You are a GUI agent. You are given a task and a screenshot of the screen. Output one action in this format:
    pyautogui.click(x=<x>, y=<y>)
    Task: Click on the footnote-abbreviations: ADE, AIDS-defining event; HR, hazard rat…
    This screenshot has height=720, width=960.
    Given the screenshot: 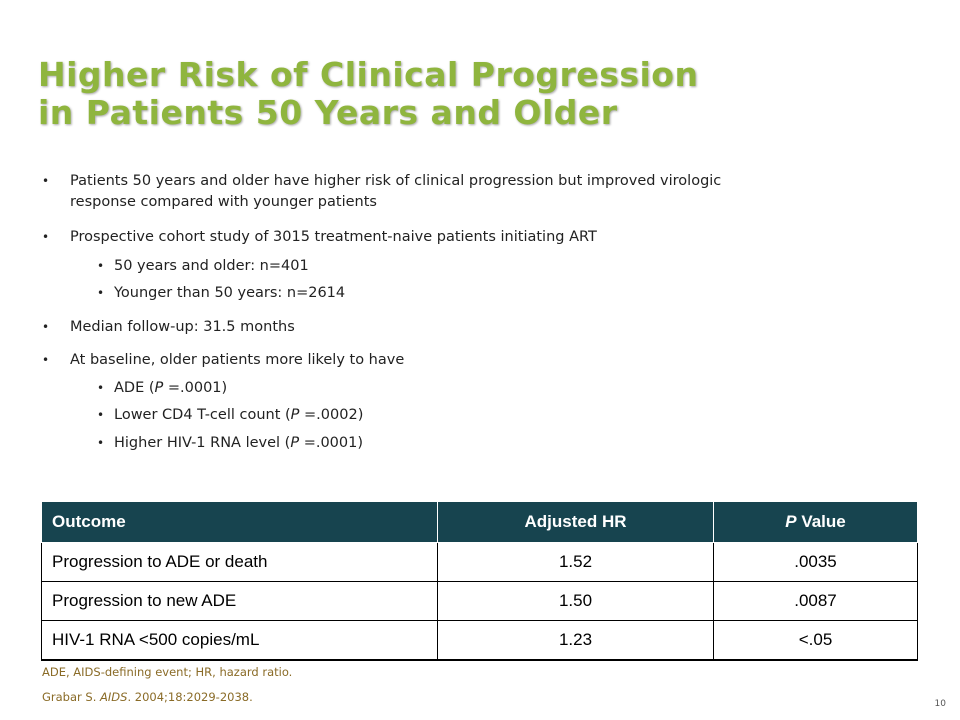 What is the action you would take?
    pyautogui.click(x=167, y=672)
    